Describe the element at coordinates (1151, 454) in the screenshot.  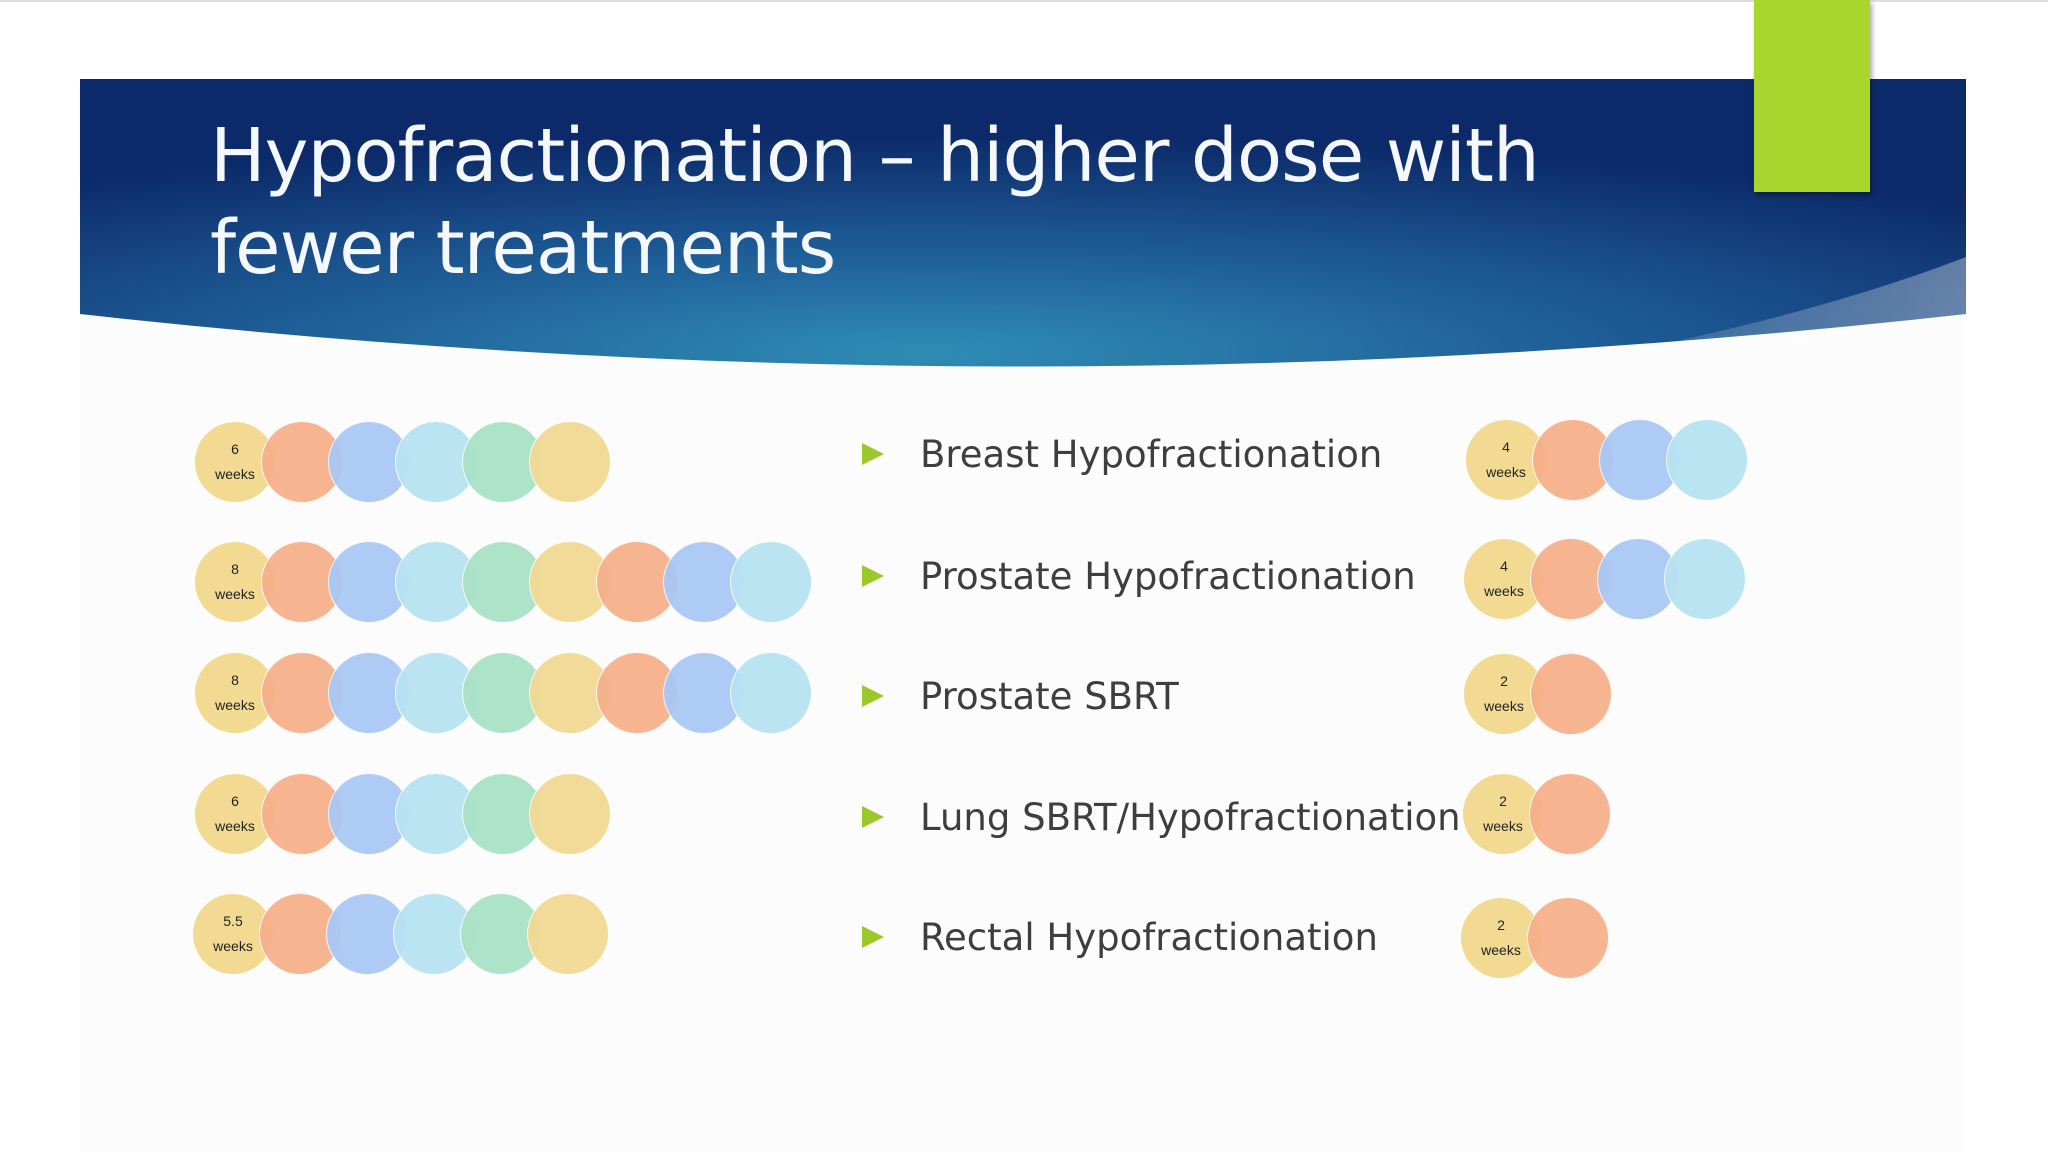
I see `treatment-label: Breast Hypofractionation` at that location.